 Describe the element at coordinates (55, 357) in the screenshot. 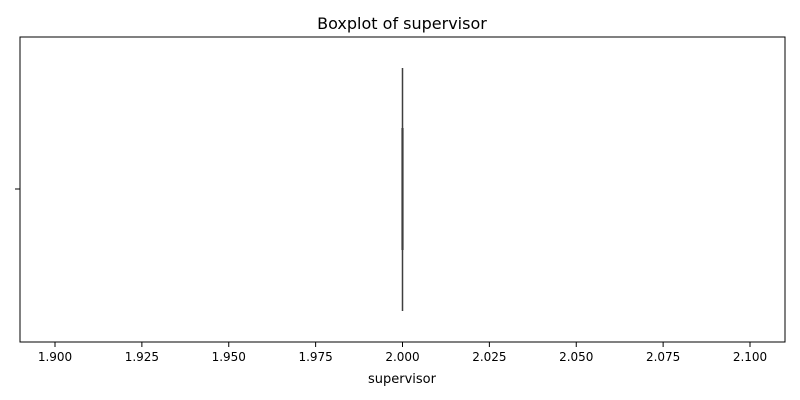

I see `x-axis-tick-label: 1.900` at that location.